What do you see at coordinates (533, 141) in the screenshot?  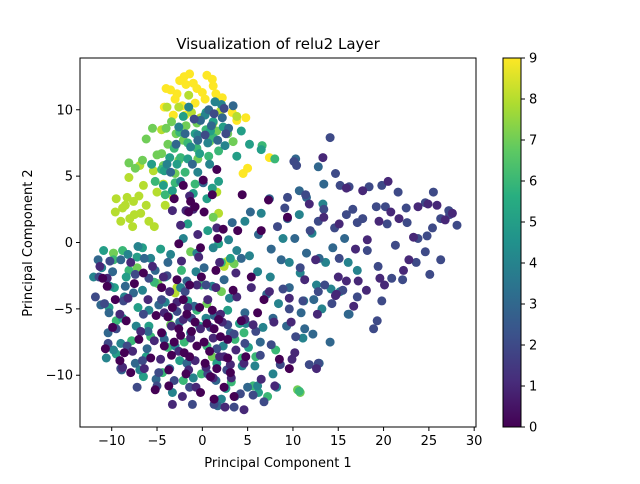 I see `colorbar-tick-label: 7` at bounding box center [533, 141].